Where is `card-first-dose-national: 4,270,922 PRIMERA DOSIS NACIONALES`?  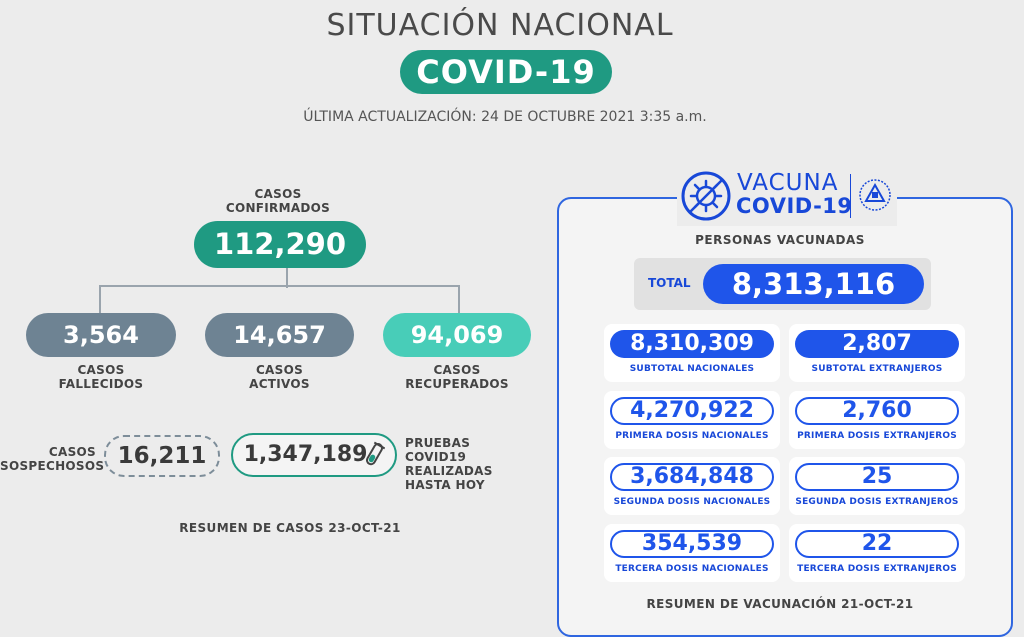 card-first-dose-national: 4,270,922 PRIMERA DOSIS NACIONALES is located at coordinates (692, 420).